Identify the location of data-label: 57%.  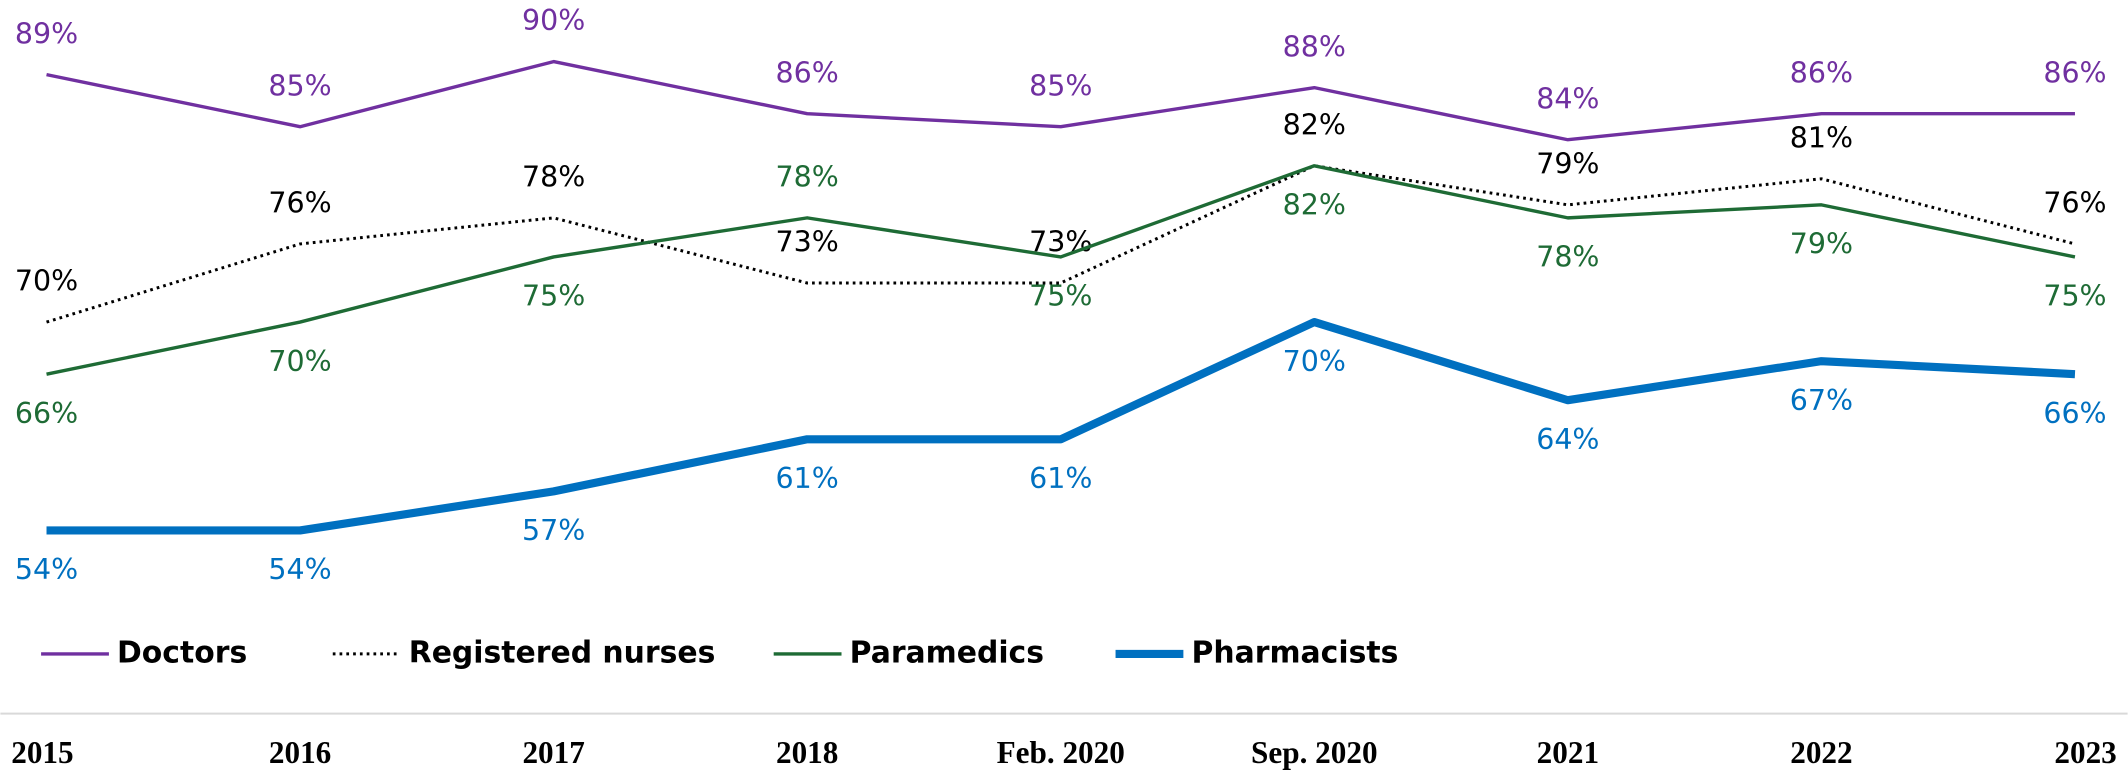
(553, 530).